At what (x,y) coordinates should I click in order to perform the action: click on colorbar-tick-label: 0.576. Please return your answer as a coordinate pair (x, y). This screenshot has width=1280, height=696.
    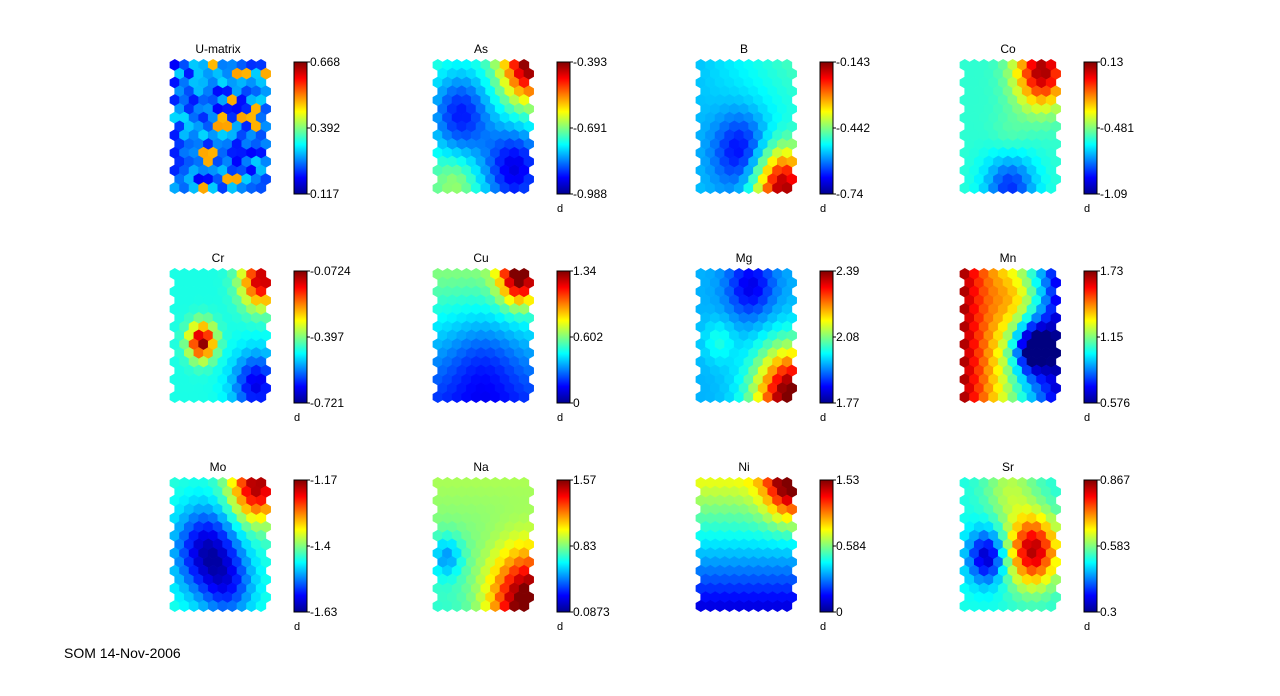
    Looking at the image, I should click on (1115, 403).